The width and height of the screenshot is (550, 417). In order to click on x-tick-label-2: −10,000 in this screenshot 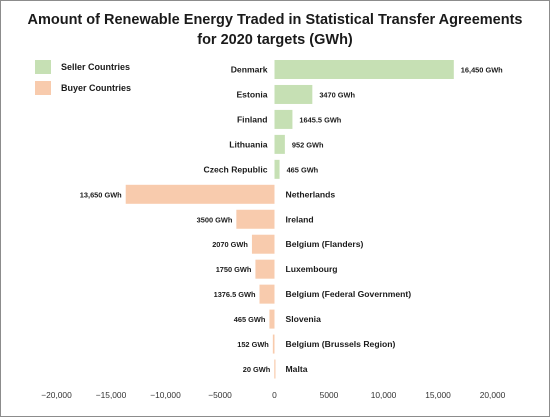, I will do `click(165, 395)`.